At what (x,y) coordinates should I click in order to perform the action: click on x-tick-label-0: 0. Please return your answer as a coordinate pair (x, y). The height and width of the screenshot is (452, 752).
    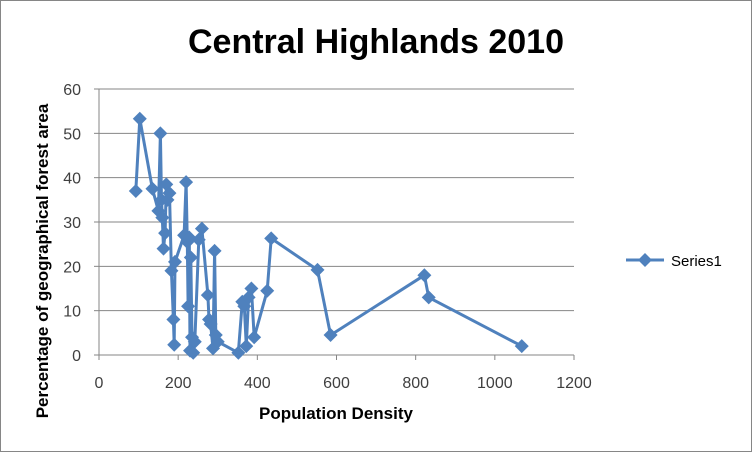
    Looking at the image, I should click on (99, 383).